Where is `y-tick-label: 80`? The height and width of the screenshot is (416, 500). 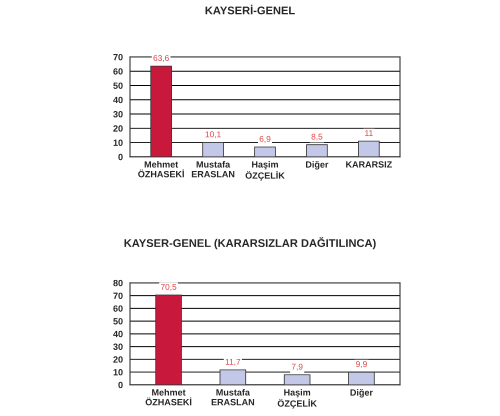 y-tick-label: 80 is located at coordinates (118, 283).